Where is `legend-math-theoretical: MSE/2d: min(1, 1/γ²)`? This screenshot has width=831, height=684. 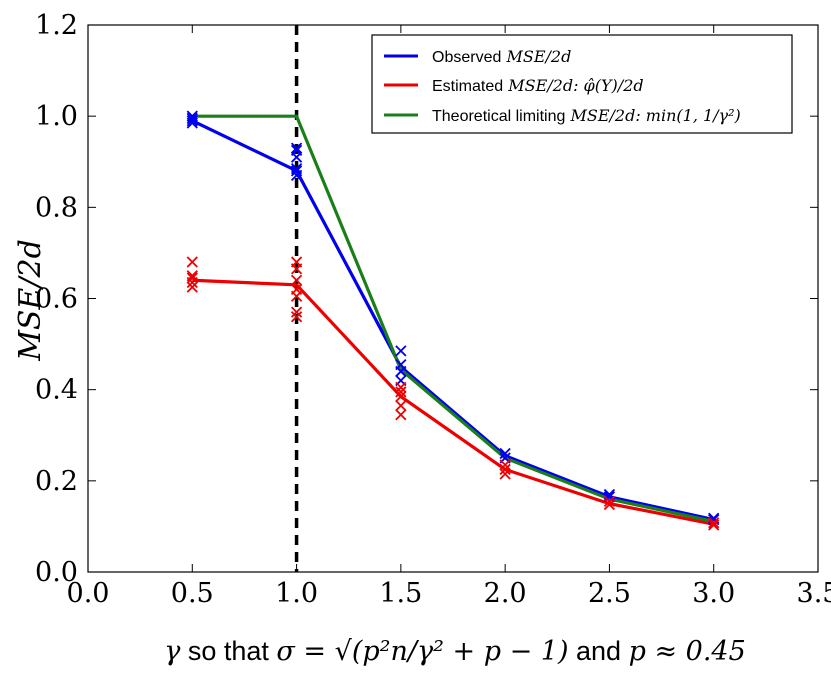
legend-math-theoretical: MSE/2d: min(1, 1/γ²) is located at coordinates (654, 115).